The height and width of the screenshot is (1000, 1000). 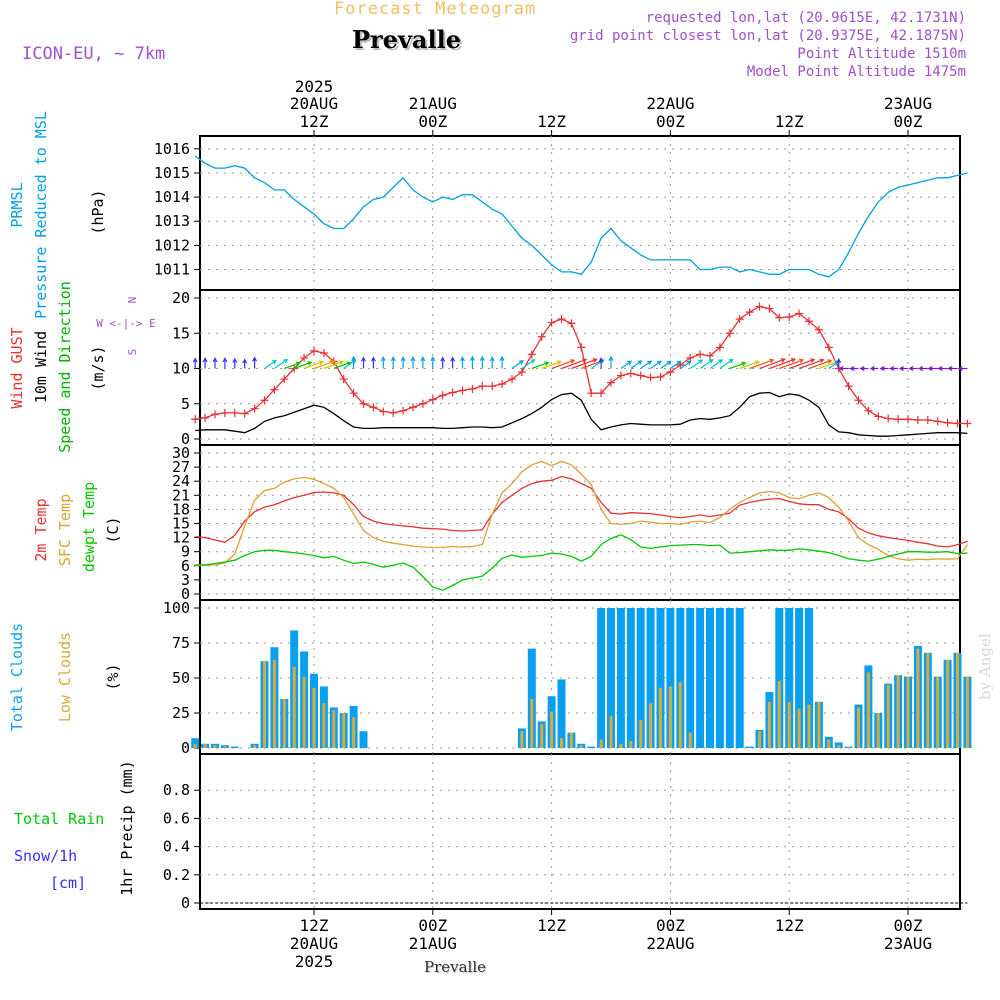 I want to click on wind-ytick-label: 15, so click(x=181, y=333).